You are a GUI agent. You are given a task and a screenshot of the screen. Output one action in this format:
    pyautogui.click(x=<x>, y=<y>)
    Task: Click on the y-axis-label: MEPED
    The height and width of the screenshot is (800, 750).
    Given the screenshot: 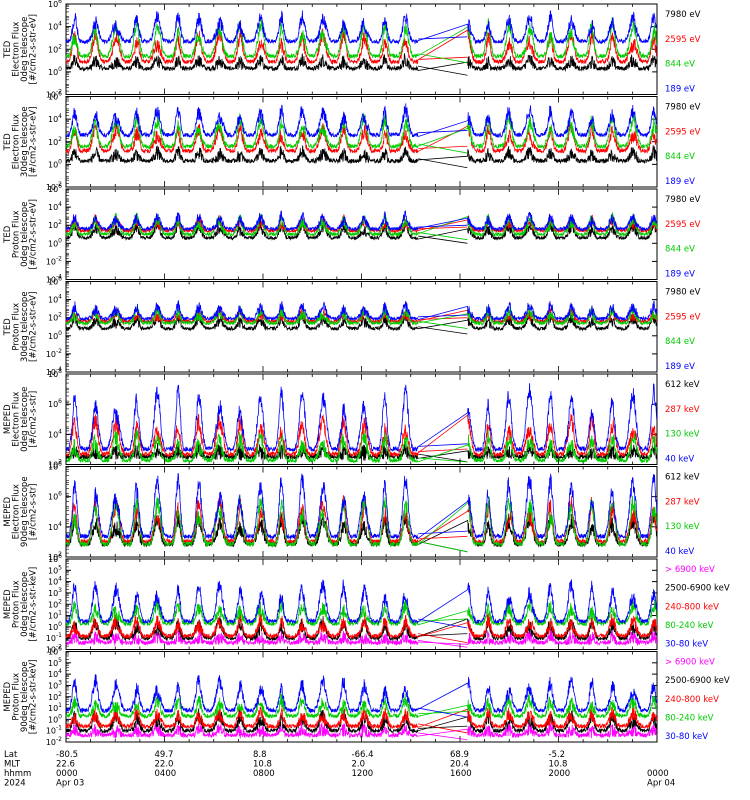 What is the action you would take?
    pyautogui.click(x=8, y=419)
    